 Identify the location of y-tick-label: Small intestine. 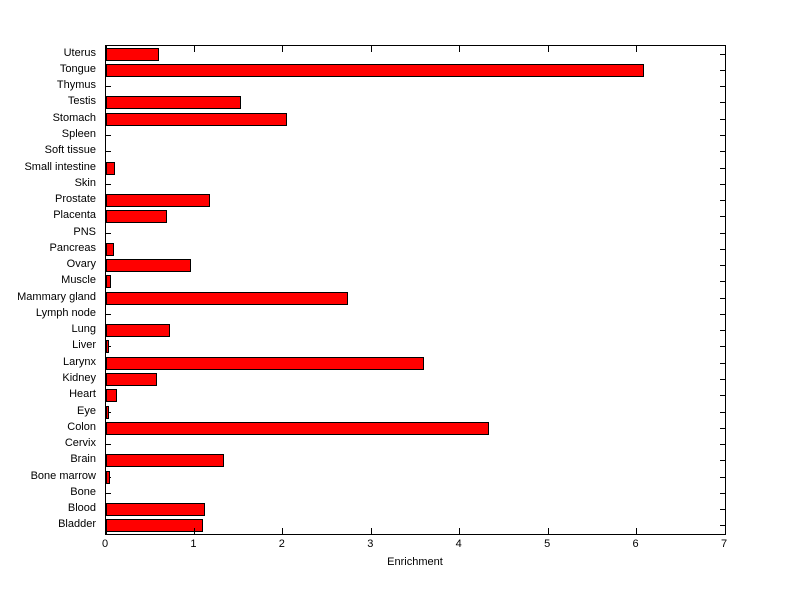
(60, 166).